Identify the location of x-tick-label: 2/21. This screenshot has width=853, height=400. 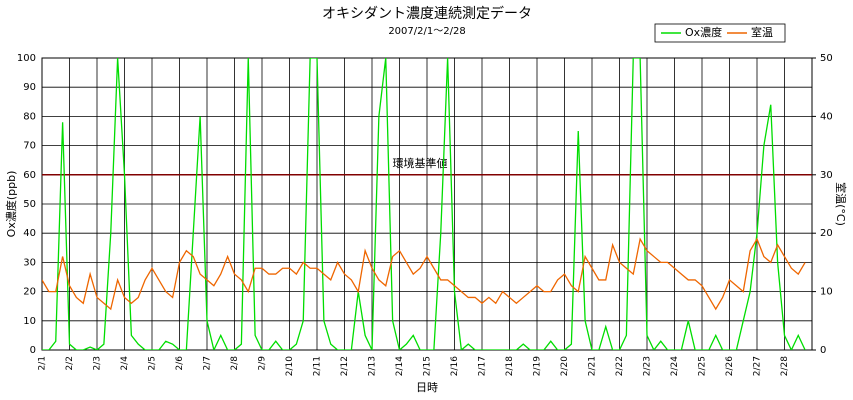
(593, 366).